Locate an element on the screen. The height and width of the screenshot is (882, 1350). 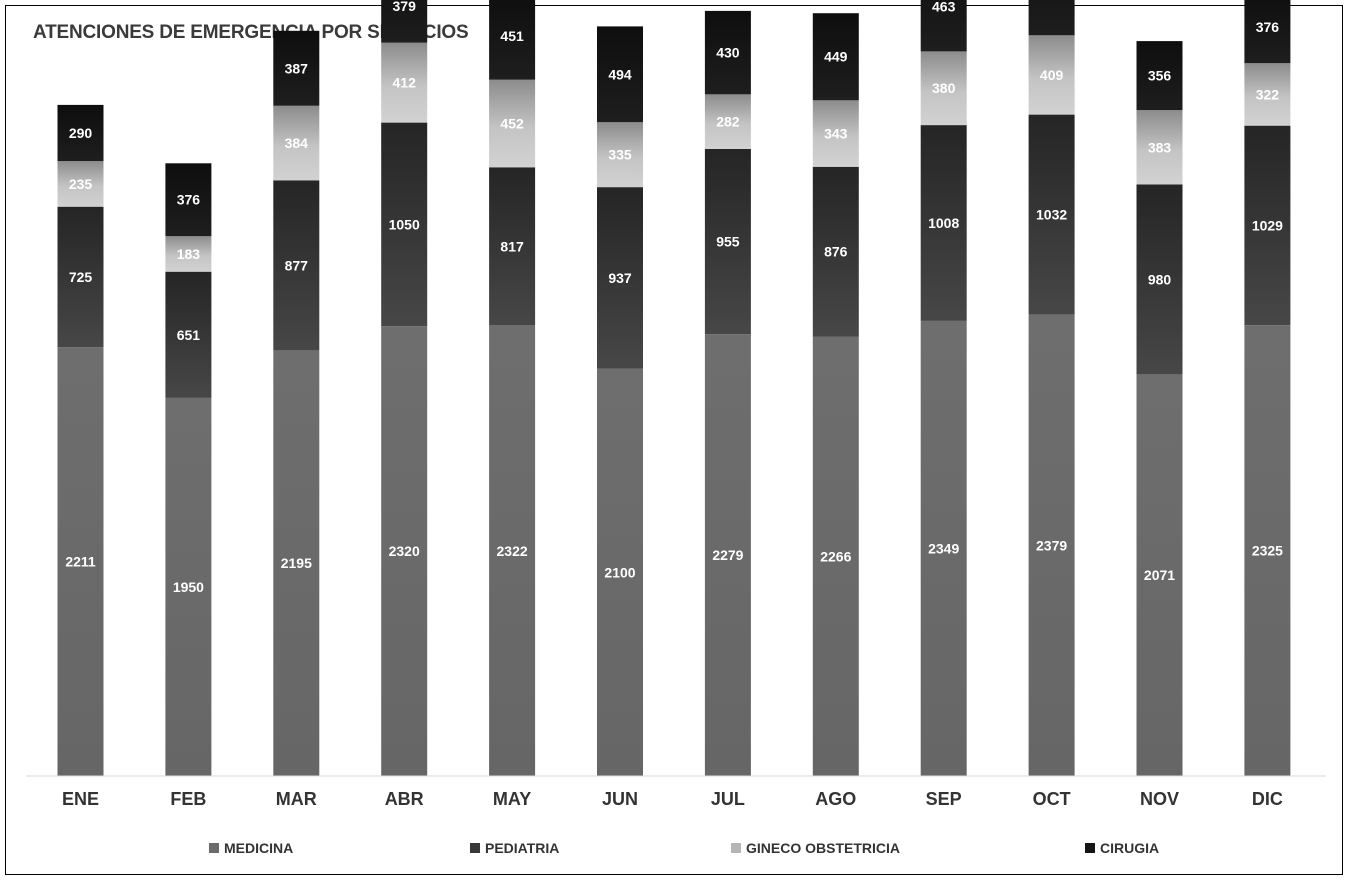
x-tick-jun: JUN is located at coordinates (620, 799).